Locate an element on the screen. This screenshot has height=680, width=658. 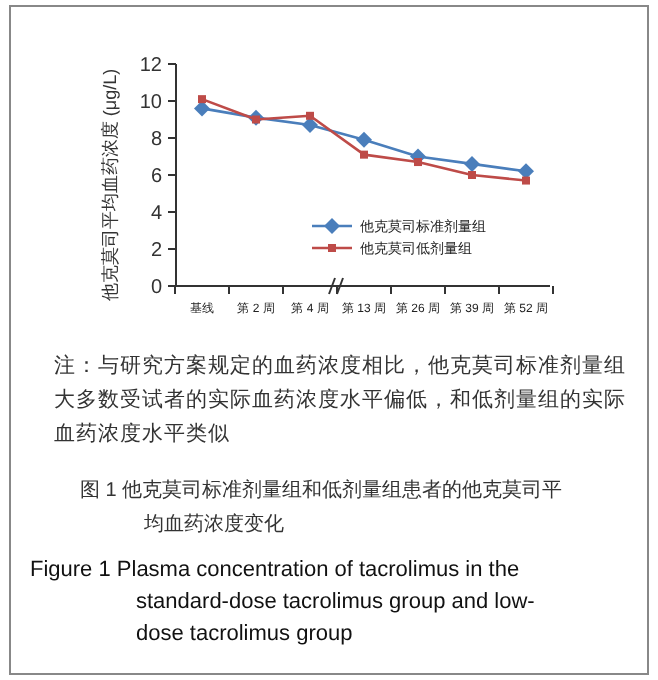
y-tick-label: 10 is located at coordinates (151, 103).